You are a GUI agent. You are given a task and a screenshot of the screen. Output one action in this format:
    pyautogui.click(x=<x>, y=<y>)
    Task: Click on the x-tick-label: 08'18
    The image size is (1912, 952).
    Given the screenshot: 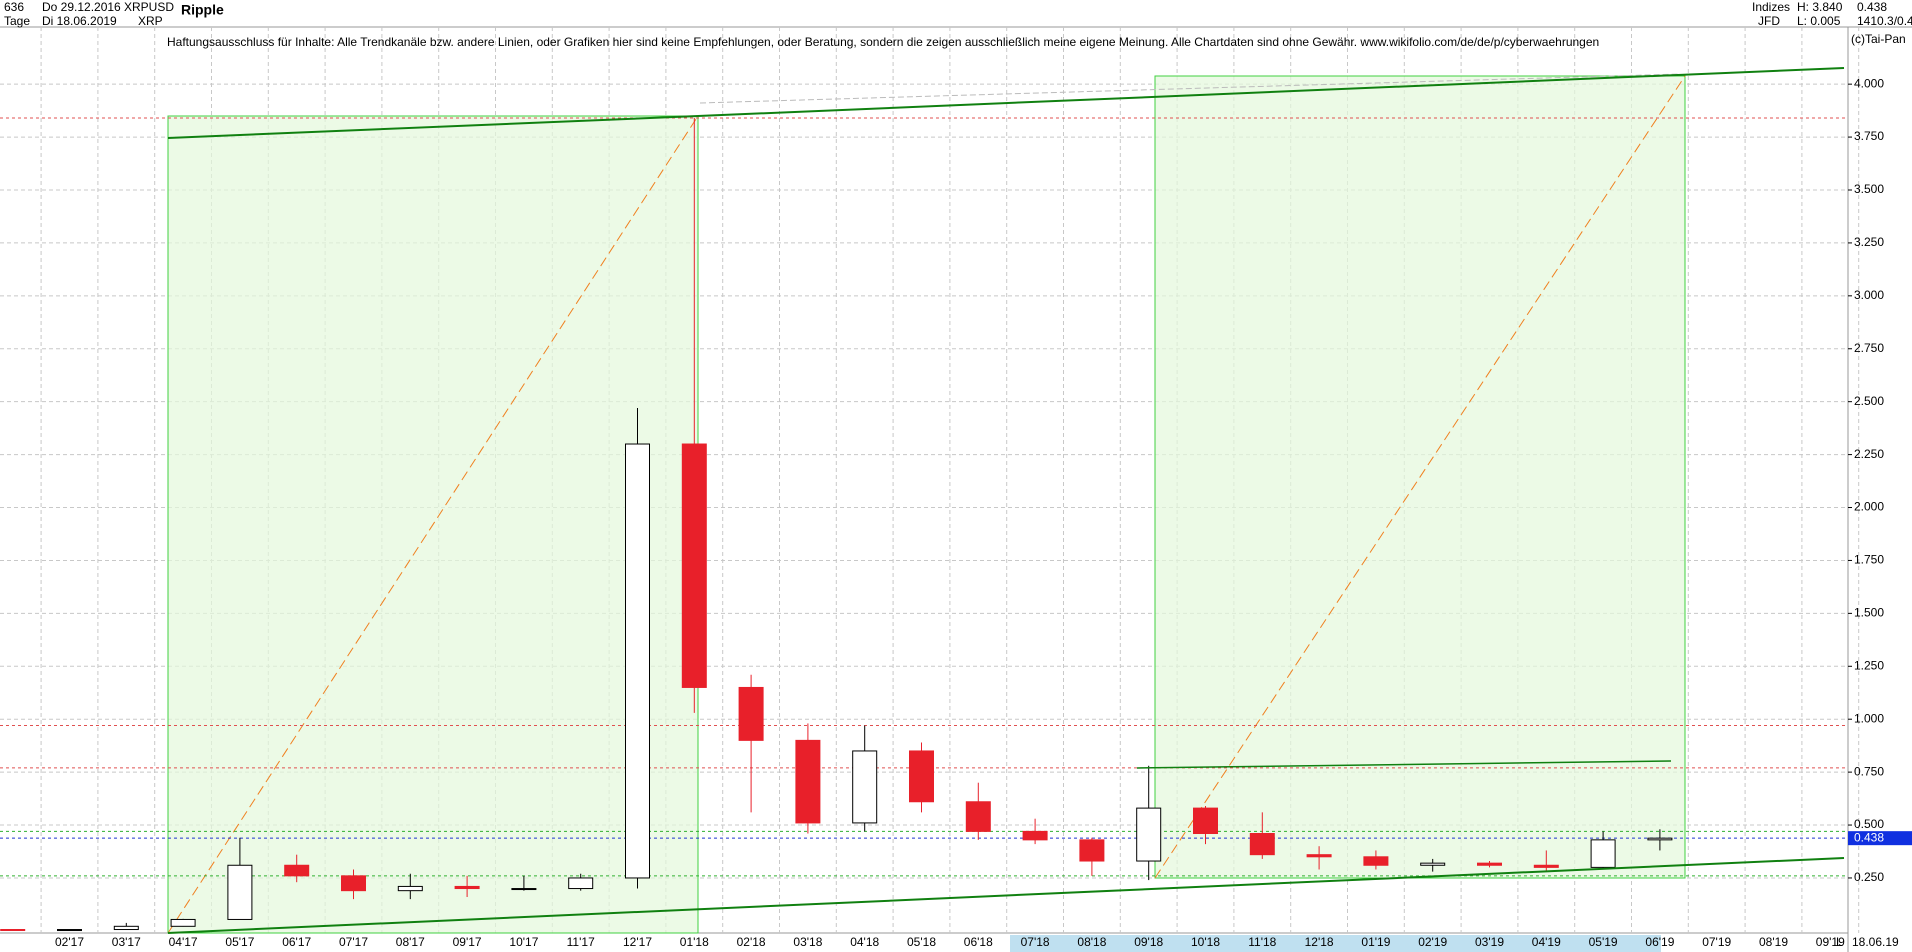 What is the action you would take?
    pyautogui.click(x=1091, y=942)
    